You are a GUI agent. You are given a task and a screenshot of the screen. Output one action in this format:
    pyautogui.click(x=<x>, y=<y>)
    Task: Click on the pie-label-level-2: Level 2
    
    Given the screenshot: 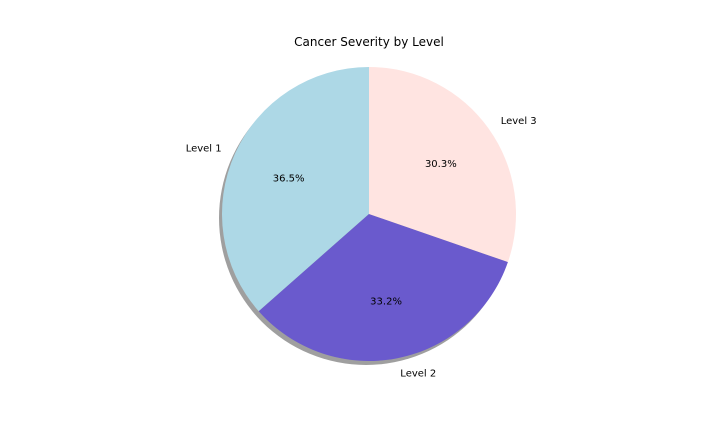 What is the action you would take?
    pyautogui.click(x=418, y=374)
    